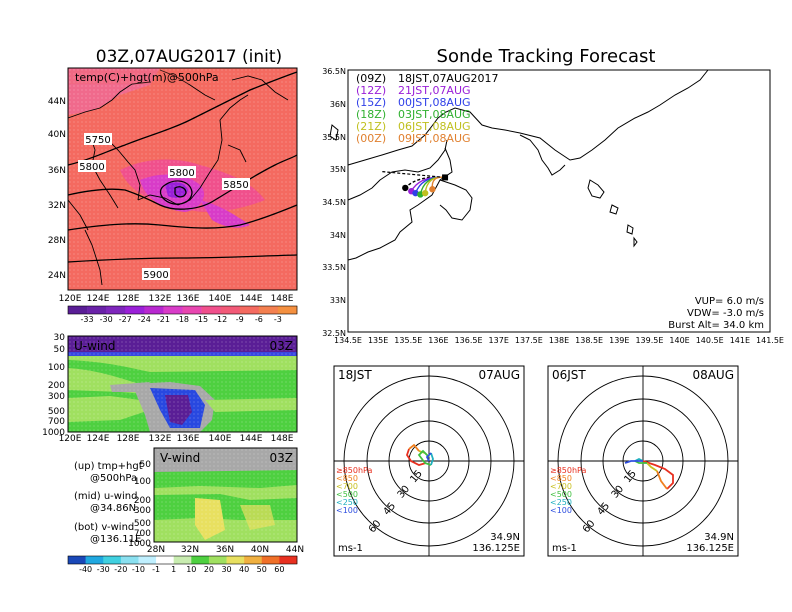 The width and height of the screenshot is (792, 612). What do you see at coordinates (278, 319) in the screenshot?
I see `temp-colorbar-label: -3` at bounding box center [278, 319].